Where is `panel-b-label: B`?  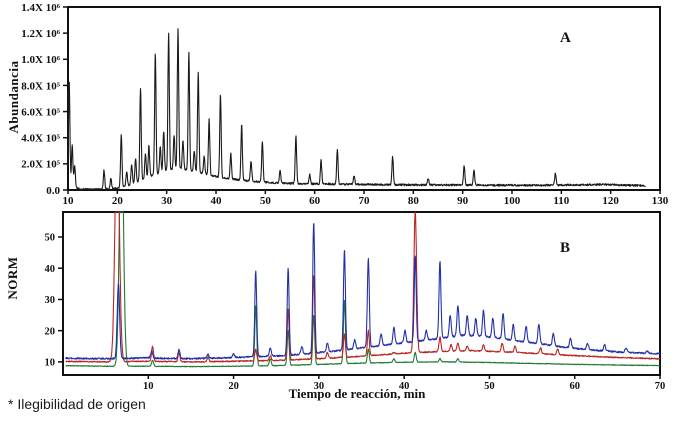 panel-b-label: B is located at coordinates (565, 248).